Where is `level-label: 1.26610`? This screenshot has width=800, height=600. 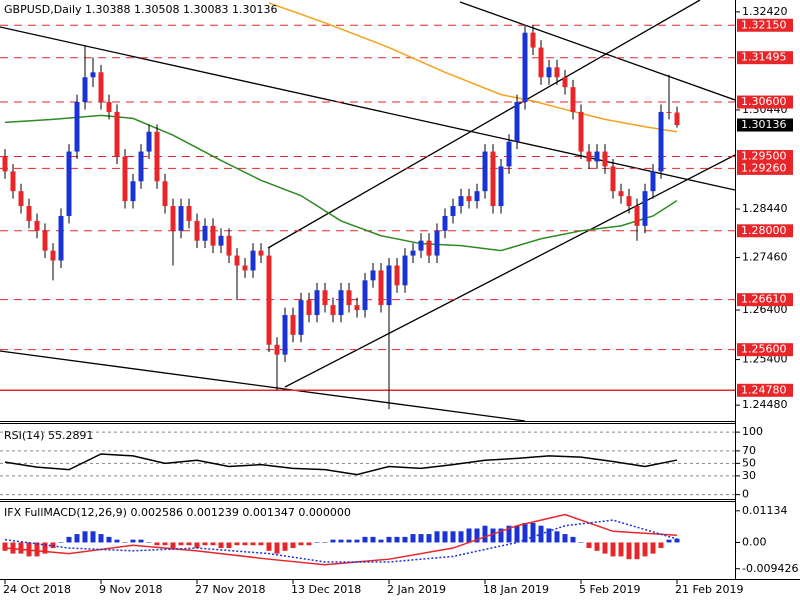 level-label: 1.26610 is located at coordinates (764, 299).